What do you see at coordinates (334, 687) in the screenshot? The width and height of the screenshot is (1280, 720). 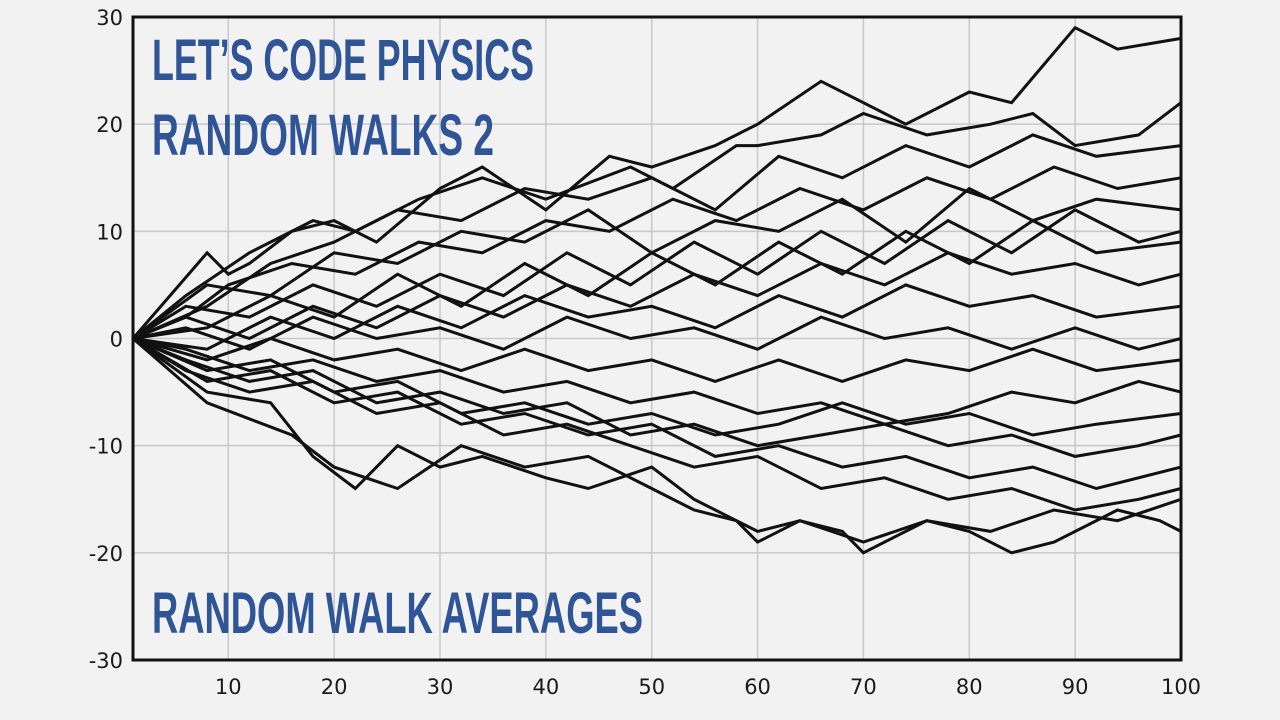 I see `x-tick-label: 20` at bounding box center [334, 687].